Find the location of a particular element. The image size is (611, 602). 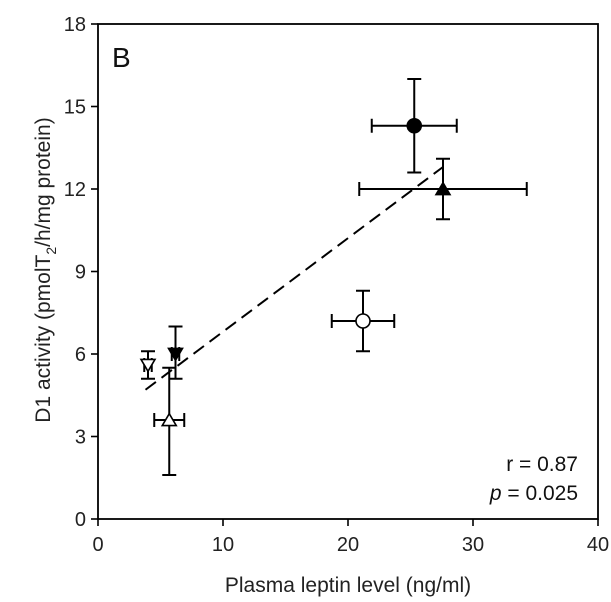

p-value-label: p = 0.025 is located at coordinates (533, 493).